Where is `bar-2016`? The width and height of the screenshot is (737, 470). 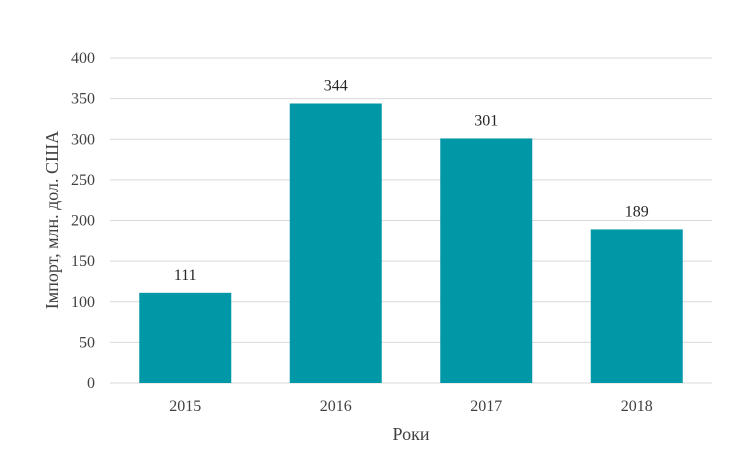 bar-2016 is located at coordinates (335, 243).